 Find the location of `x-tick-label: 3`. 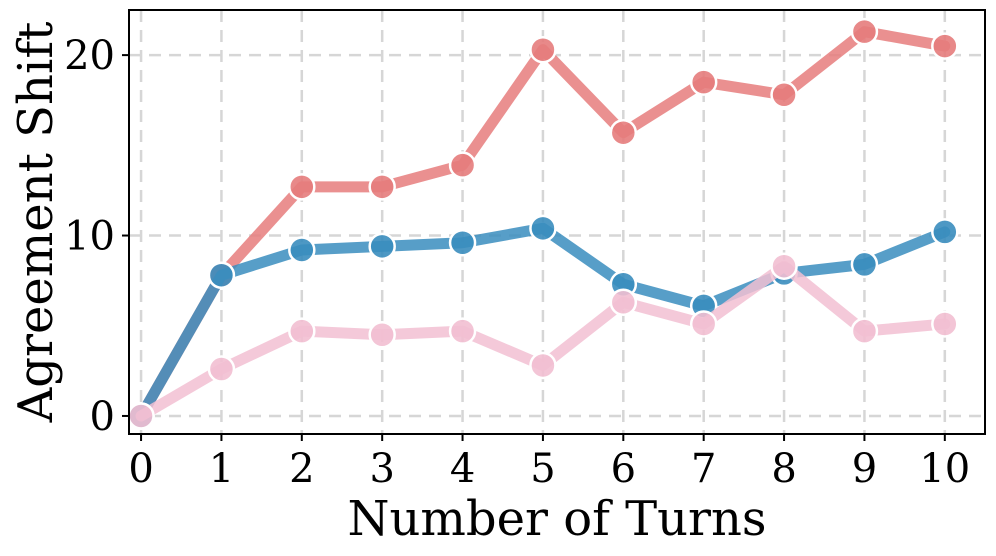

x-tick-label: 3 is located at coordinates (381, 469).